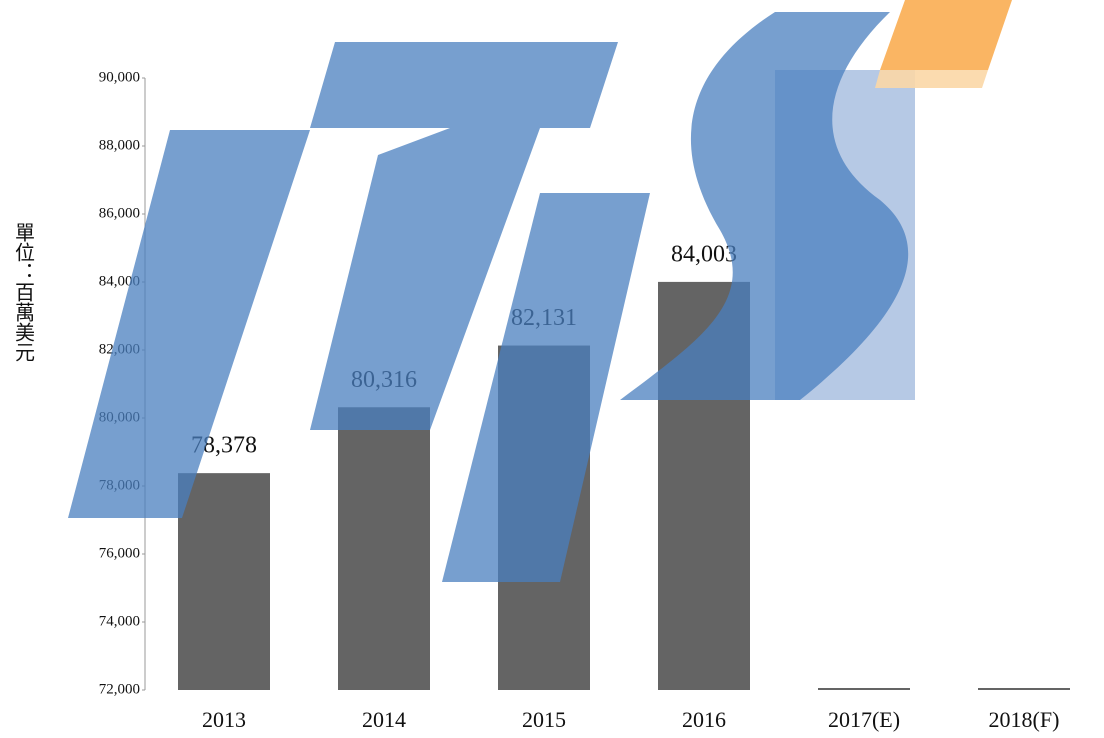 This screenshot has height=738, width=1104. I want to click on x-tick-label: 2017(E), so click(864, 719).